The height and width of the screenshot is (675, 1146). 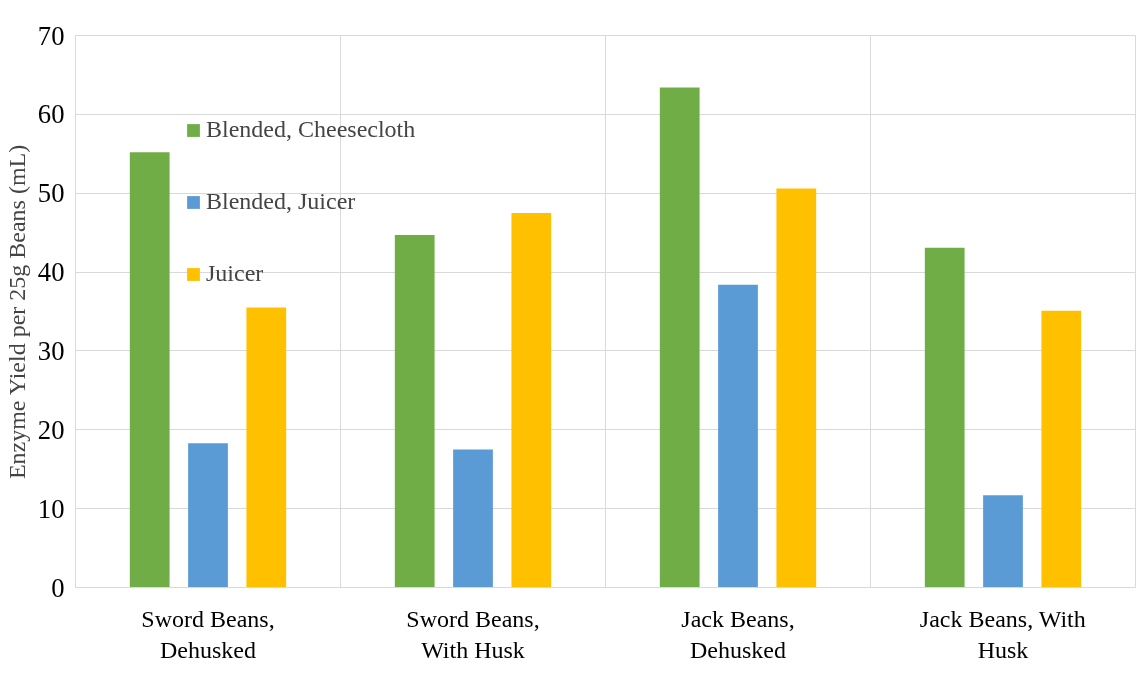 I want to click on y-tick-label: 10, so click(x=51, y=508).